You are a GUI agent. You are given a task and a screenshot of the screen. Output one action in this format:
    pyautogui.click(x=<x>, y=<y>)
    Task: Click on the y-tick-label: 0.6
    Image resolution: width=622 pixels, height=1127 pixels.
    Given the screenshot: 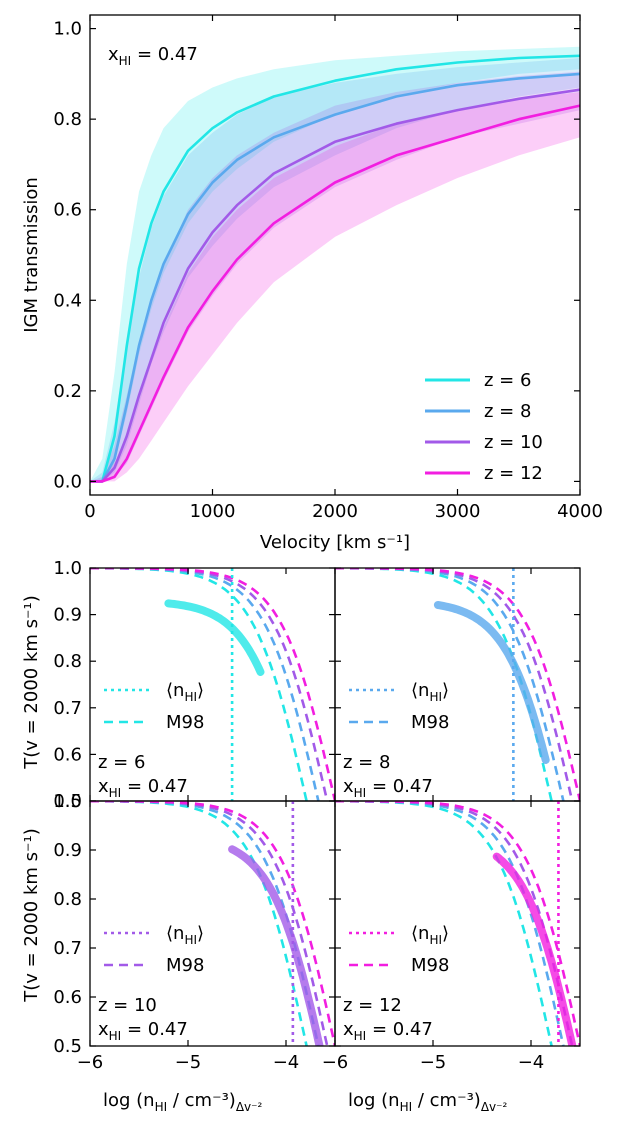 What is the action you would take?
    pyautogui.click(x=67, y=997)
    